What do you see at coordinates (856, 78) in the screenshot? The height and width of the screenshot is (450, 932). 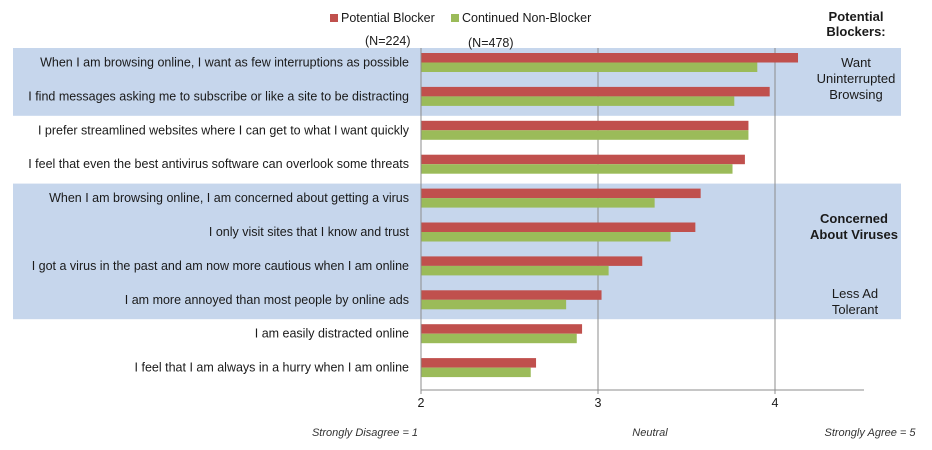 I see `group-note-uninterrupted-line-2: Uninterrupted` at bounding box center [856, 78].